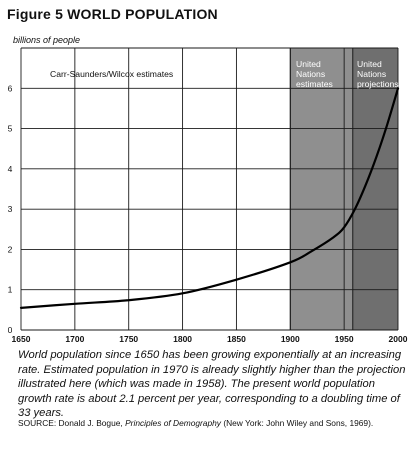 This screenshot has height=453, width=414. Describe the element at coordinates (47, 40) in the screenshot. I see `y-axis-units-label: billions of people` at that location.